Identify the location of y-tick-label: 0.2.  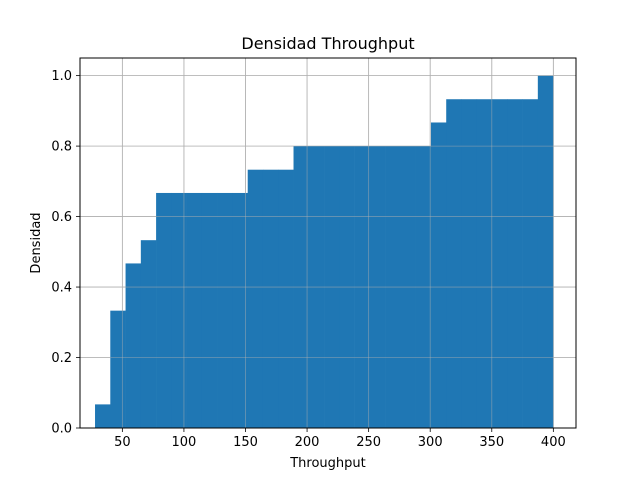
(61, 358).